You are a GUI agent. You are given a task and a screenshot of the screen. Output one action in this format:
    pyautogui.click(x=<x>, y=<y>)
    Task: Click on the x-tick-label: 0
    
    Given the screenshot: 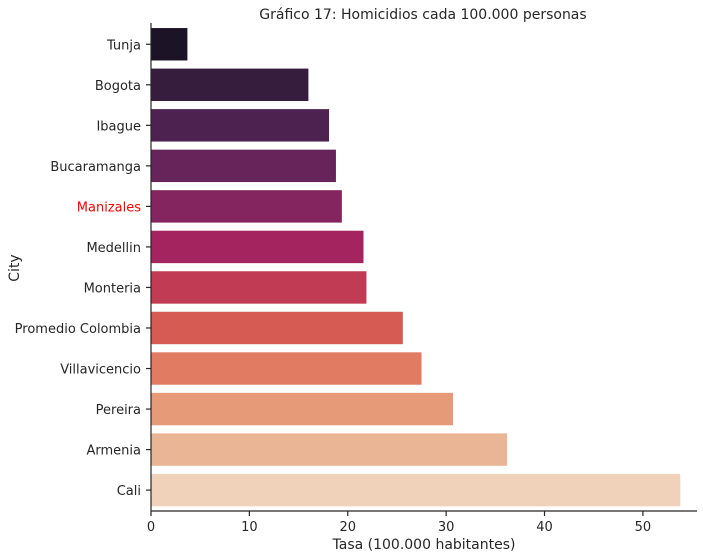 What is the action you would take?
    pyautogui.click(x=151, y=527)
    